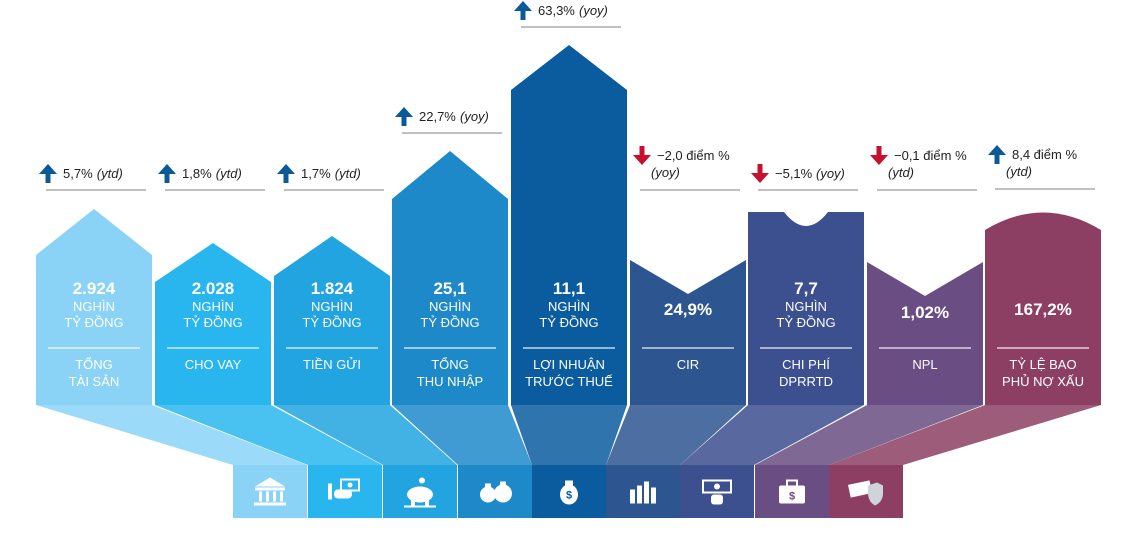  What do you see at coordinates (332, 288) in the screenshot?
I see `kpi-value: 1.824` at bounding box center [332, 288].